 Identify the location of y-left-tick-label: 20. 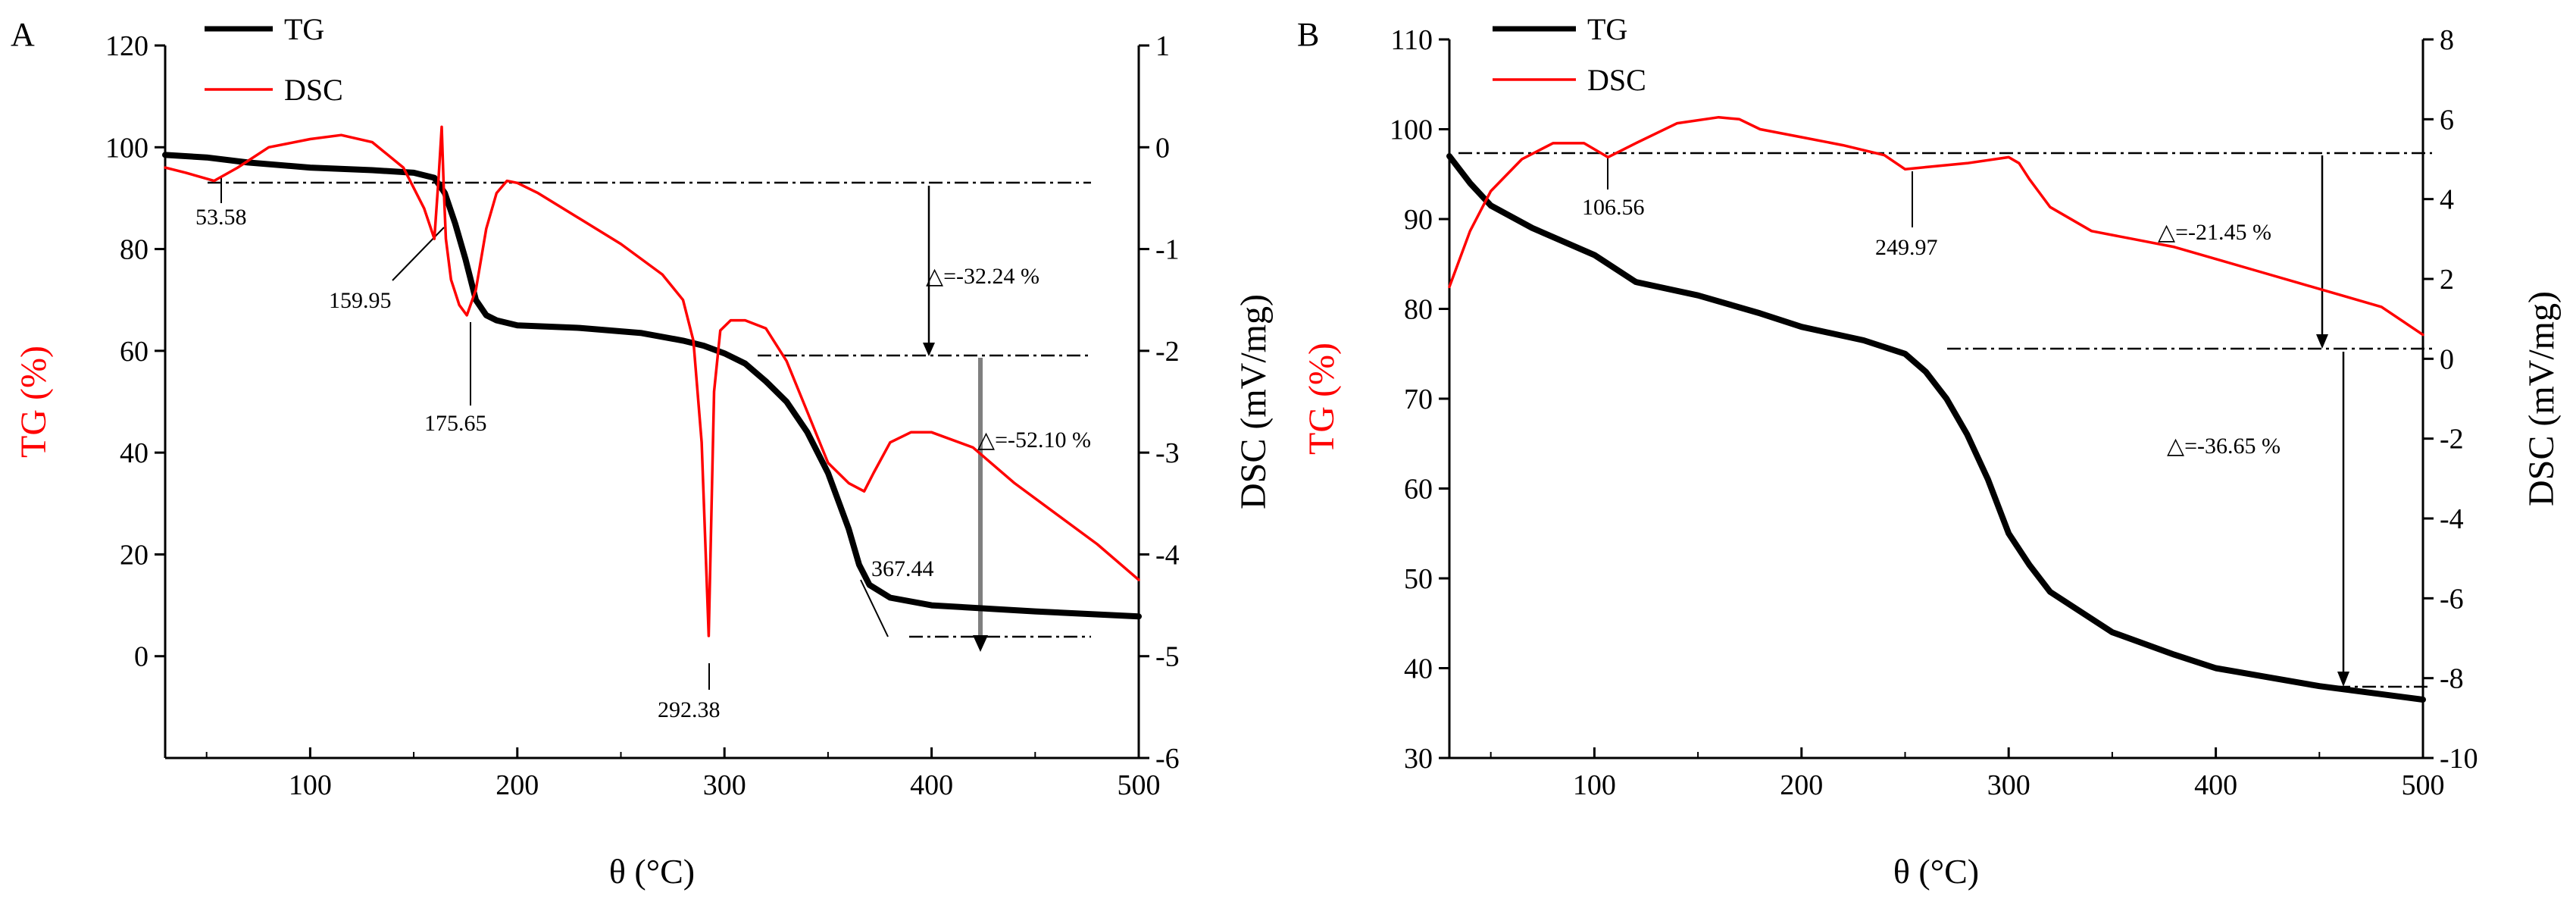
(134, 555).